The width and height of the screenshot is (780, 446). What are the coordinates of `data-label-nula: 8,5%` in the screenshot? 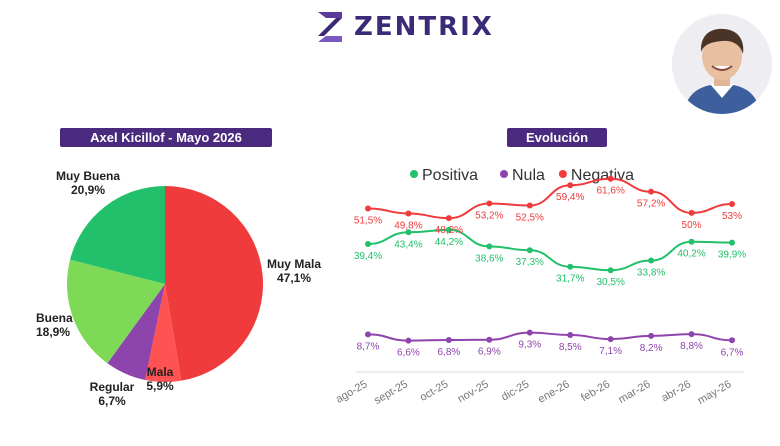 It's located at (570, 347).